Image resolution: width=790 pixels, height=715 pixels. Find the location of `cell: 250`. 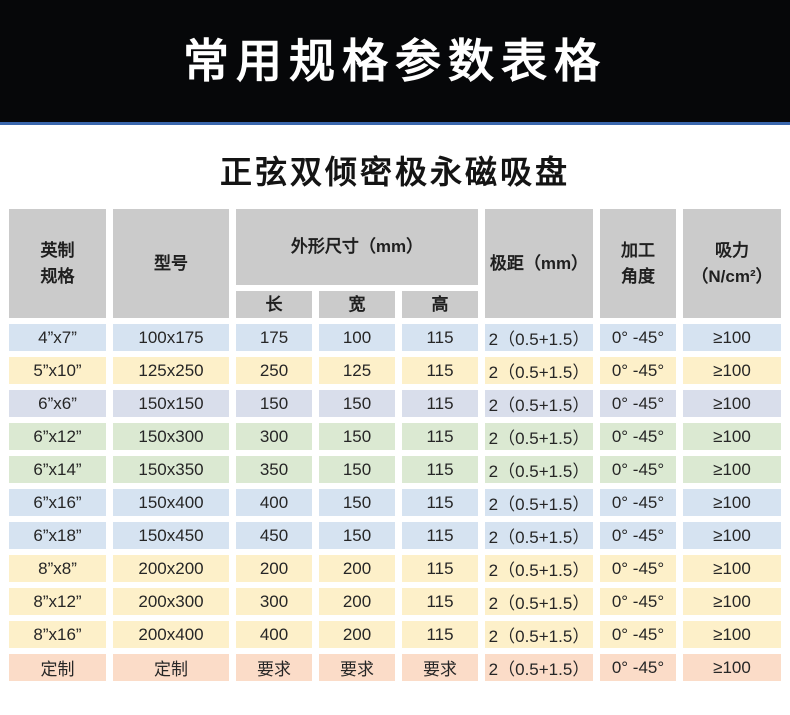

cell: 250 is located at coordinates (274, 371).